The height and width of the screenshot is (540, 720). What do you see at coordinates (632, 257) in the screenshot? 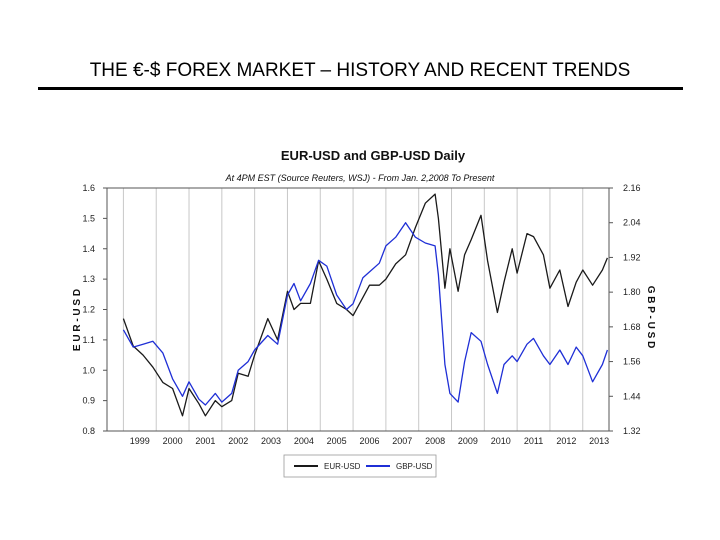
I see `right-tick-label: 1.92` at bounding box center [632, 257].